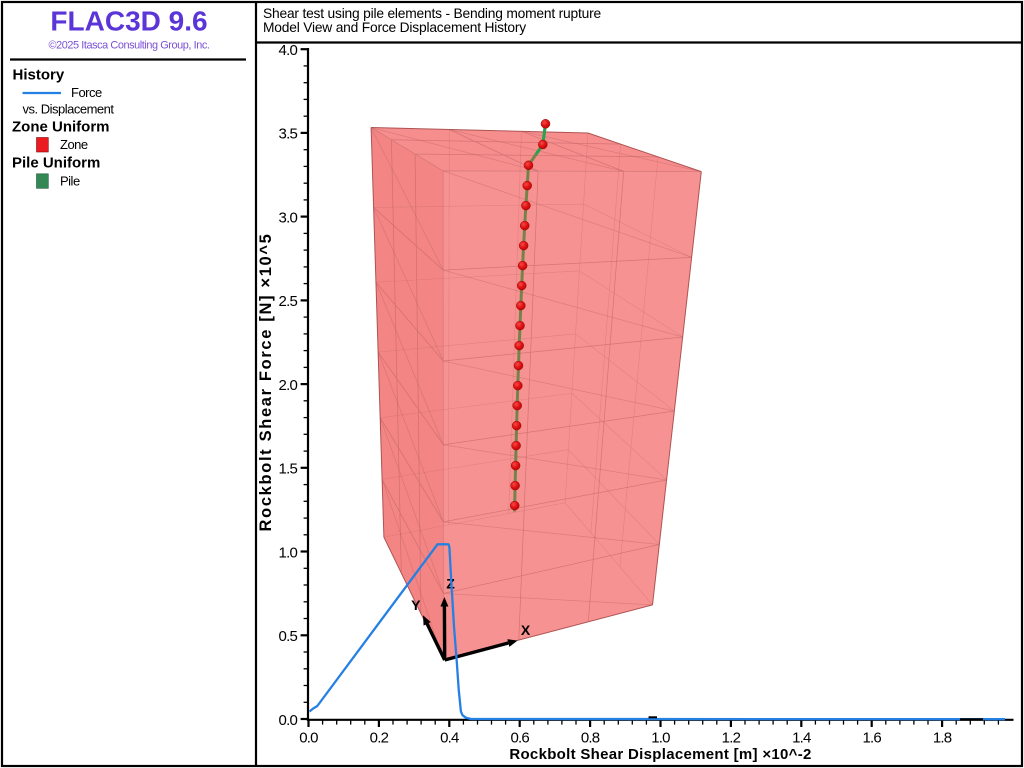 The height and width of the screenshot is (768, 1024). What do you see at coordinates (526, 630) in the screenshot?
I see `svg-text: X` at bounding box center [526, 630].